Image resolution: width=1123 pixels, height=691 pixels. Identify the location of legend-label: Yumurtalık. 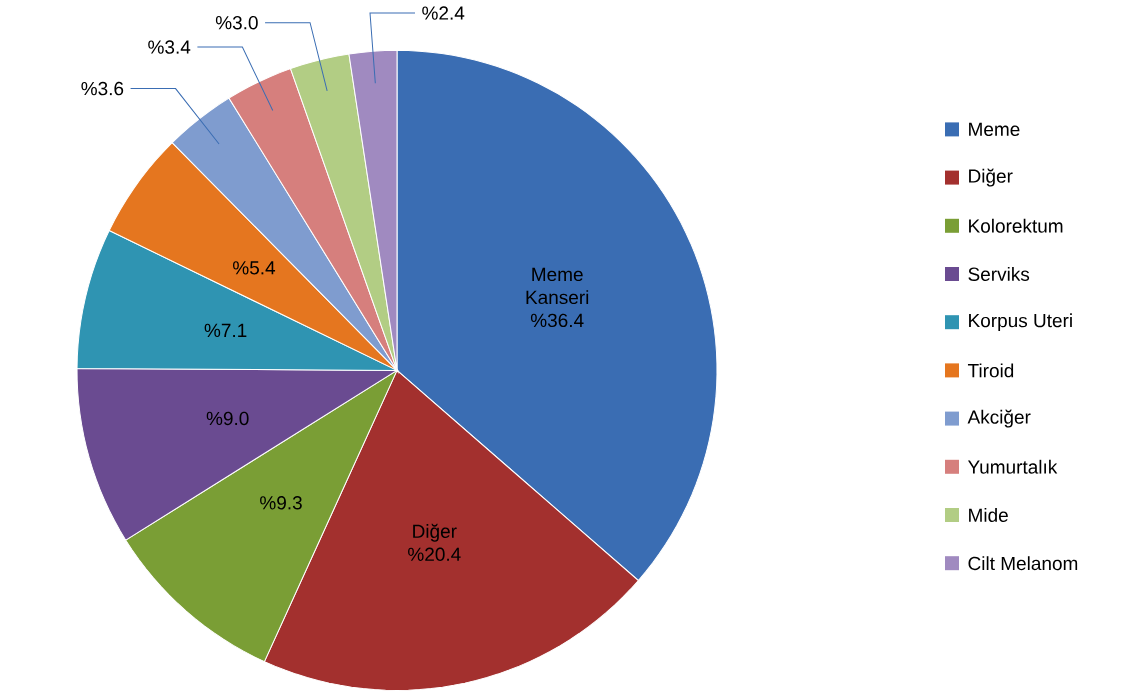
(1012, 466).